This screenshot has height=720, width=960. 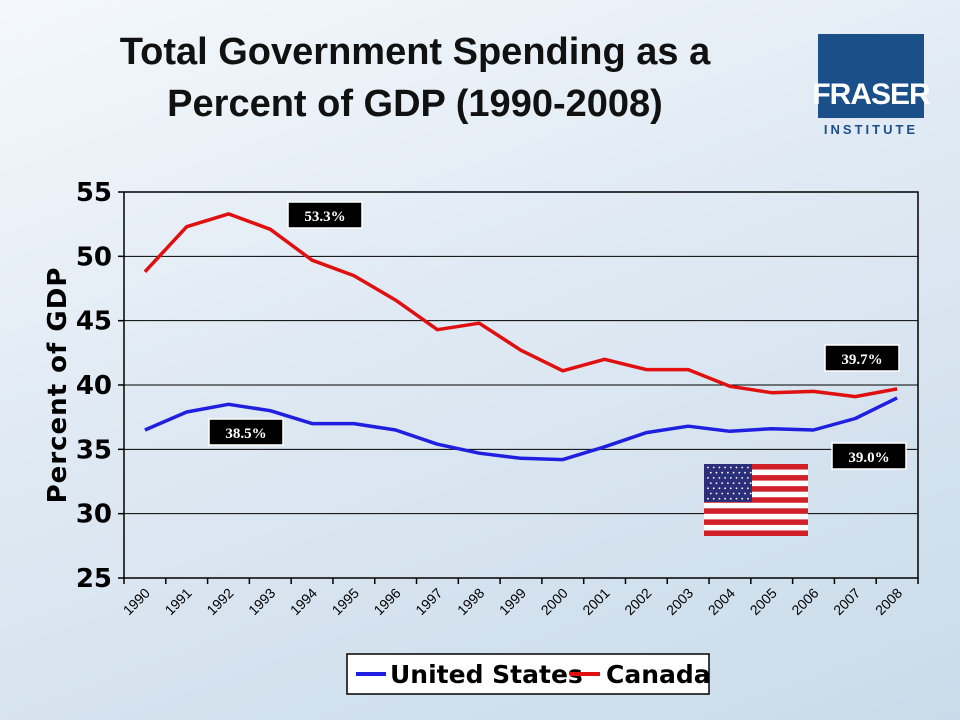 What do you see at coordinates (94, 450) in the screenshot?
I see `y-tick-label-35: 35` at bounding box center [94, 450].